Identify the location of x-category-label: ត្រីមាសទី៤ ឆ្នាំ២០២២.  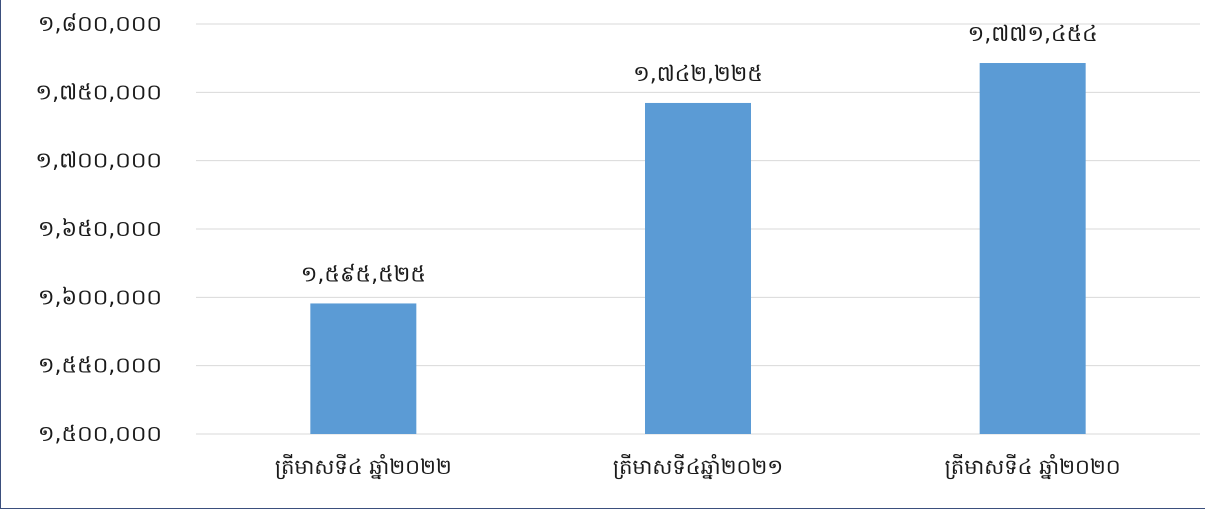
(363, 467).